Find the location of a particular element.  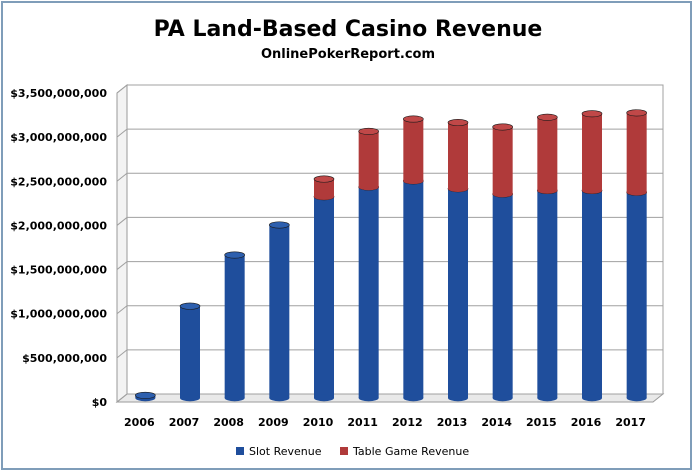

chart-title: PA Land-Based Casino Revenue is located at coordinates (348, 29).